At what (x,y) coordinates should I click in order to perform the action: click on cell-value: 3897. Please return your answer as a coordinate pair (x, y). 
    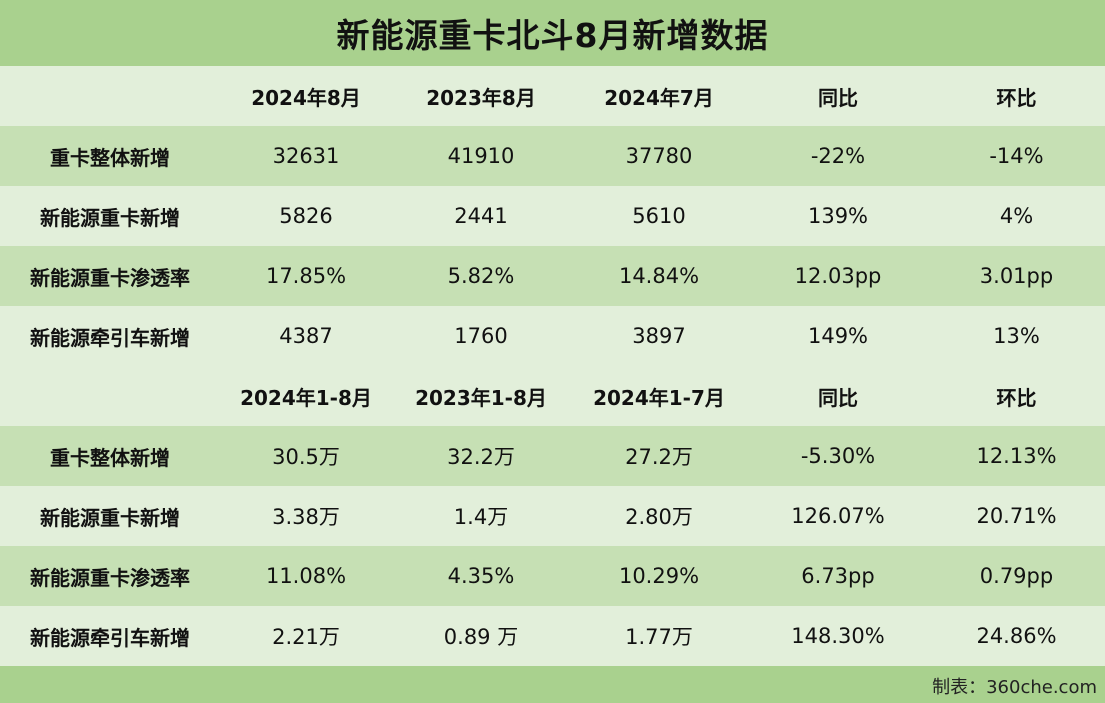
    Looking at the image, I should click on (659, 336).